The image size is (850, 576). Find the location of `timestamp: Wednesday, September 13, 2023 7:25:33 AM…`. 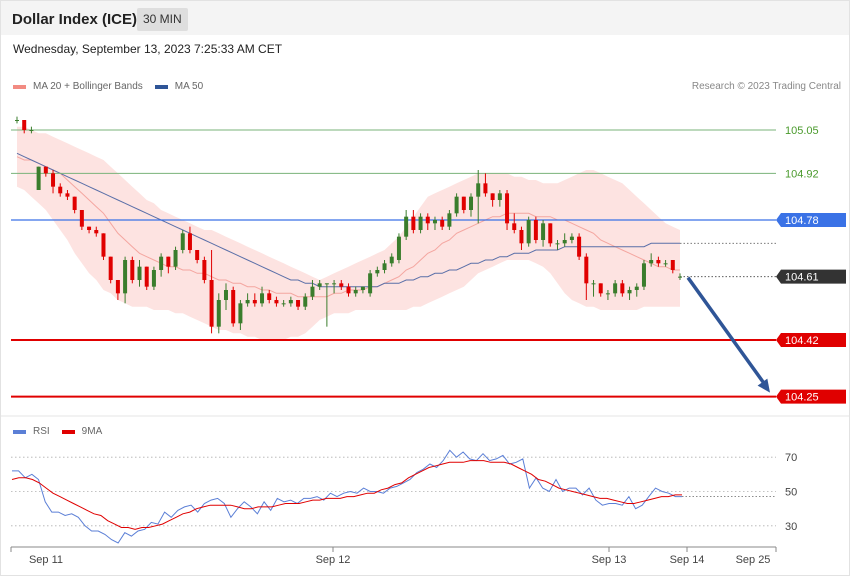

timestamp: Wednesday, September 13, 2023 7:25:33 AM… is located at coordinates (148, 49).